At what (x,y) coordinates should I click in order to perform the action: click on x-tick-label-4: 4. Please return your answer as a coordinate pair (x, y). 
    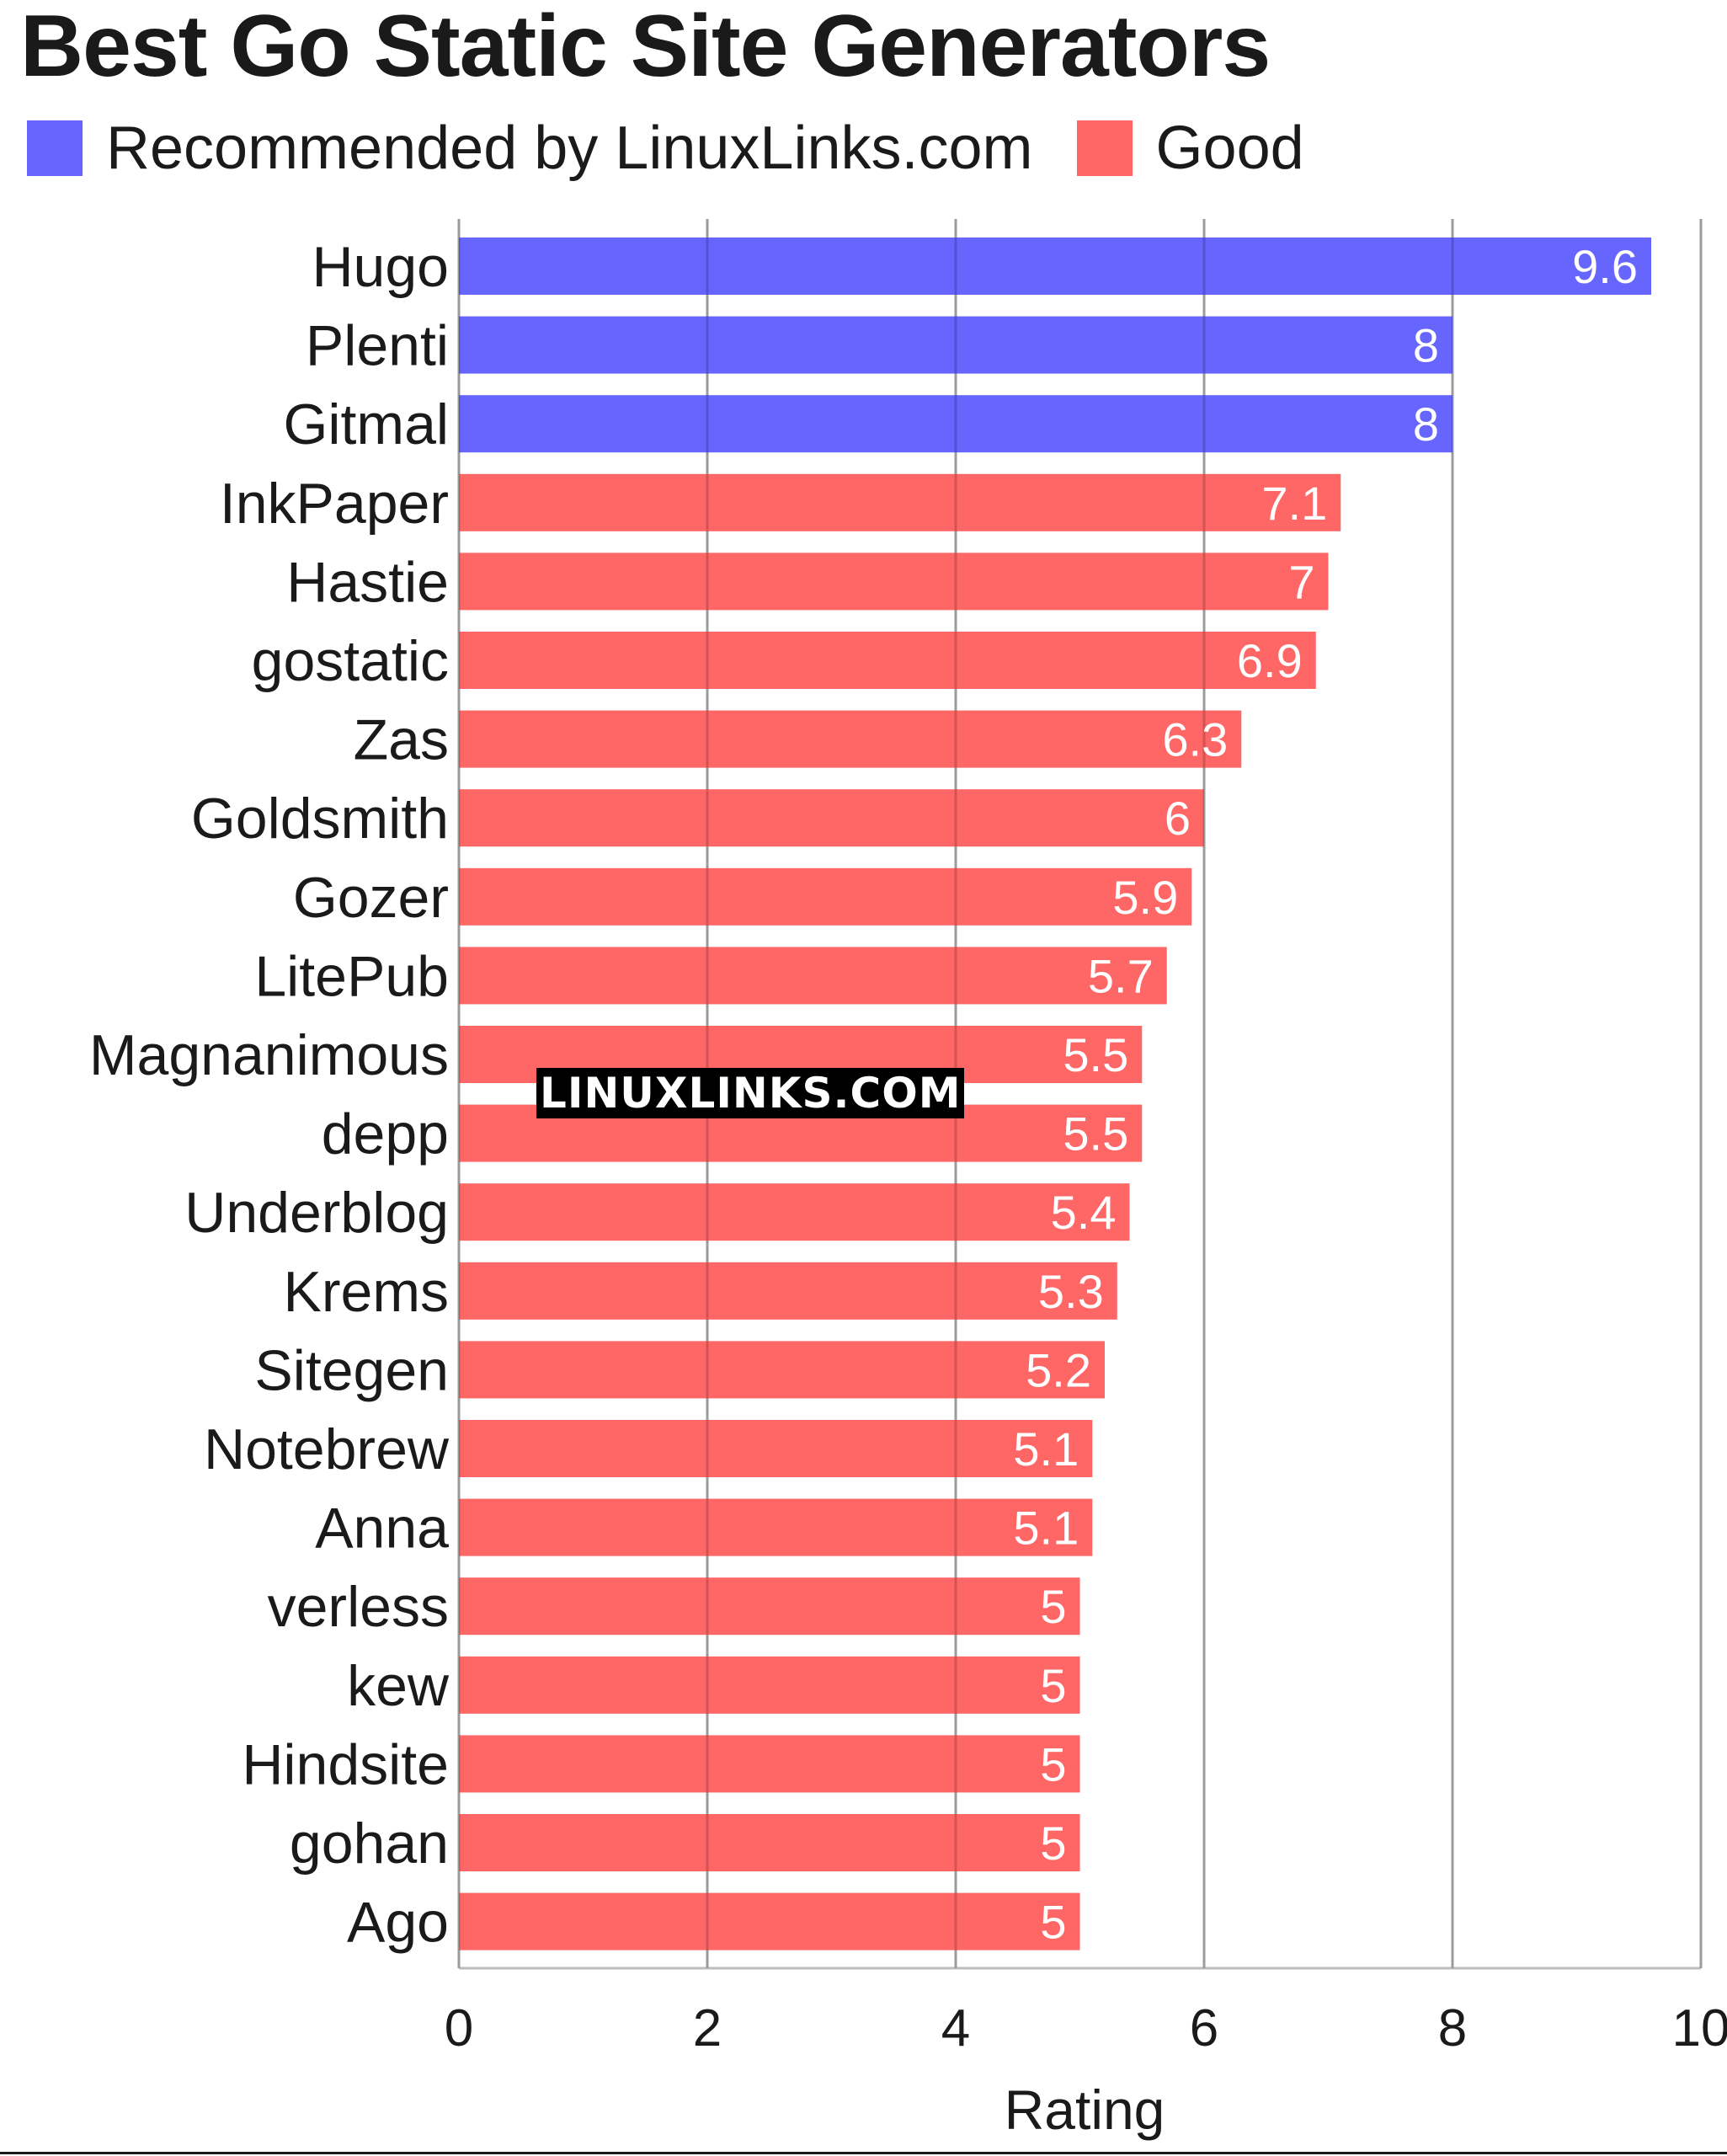
    Looking at the image, I should click on (956, 2028).